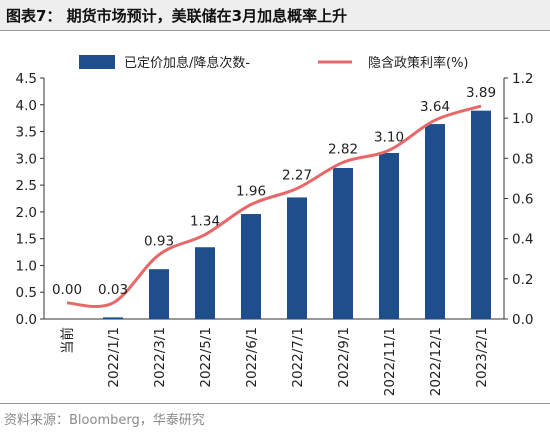 This screenshot has height=433, width=550. I want to click on source-note: 资料来源：Bloomberg，华泰研究, so click(104, 420).